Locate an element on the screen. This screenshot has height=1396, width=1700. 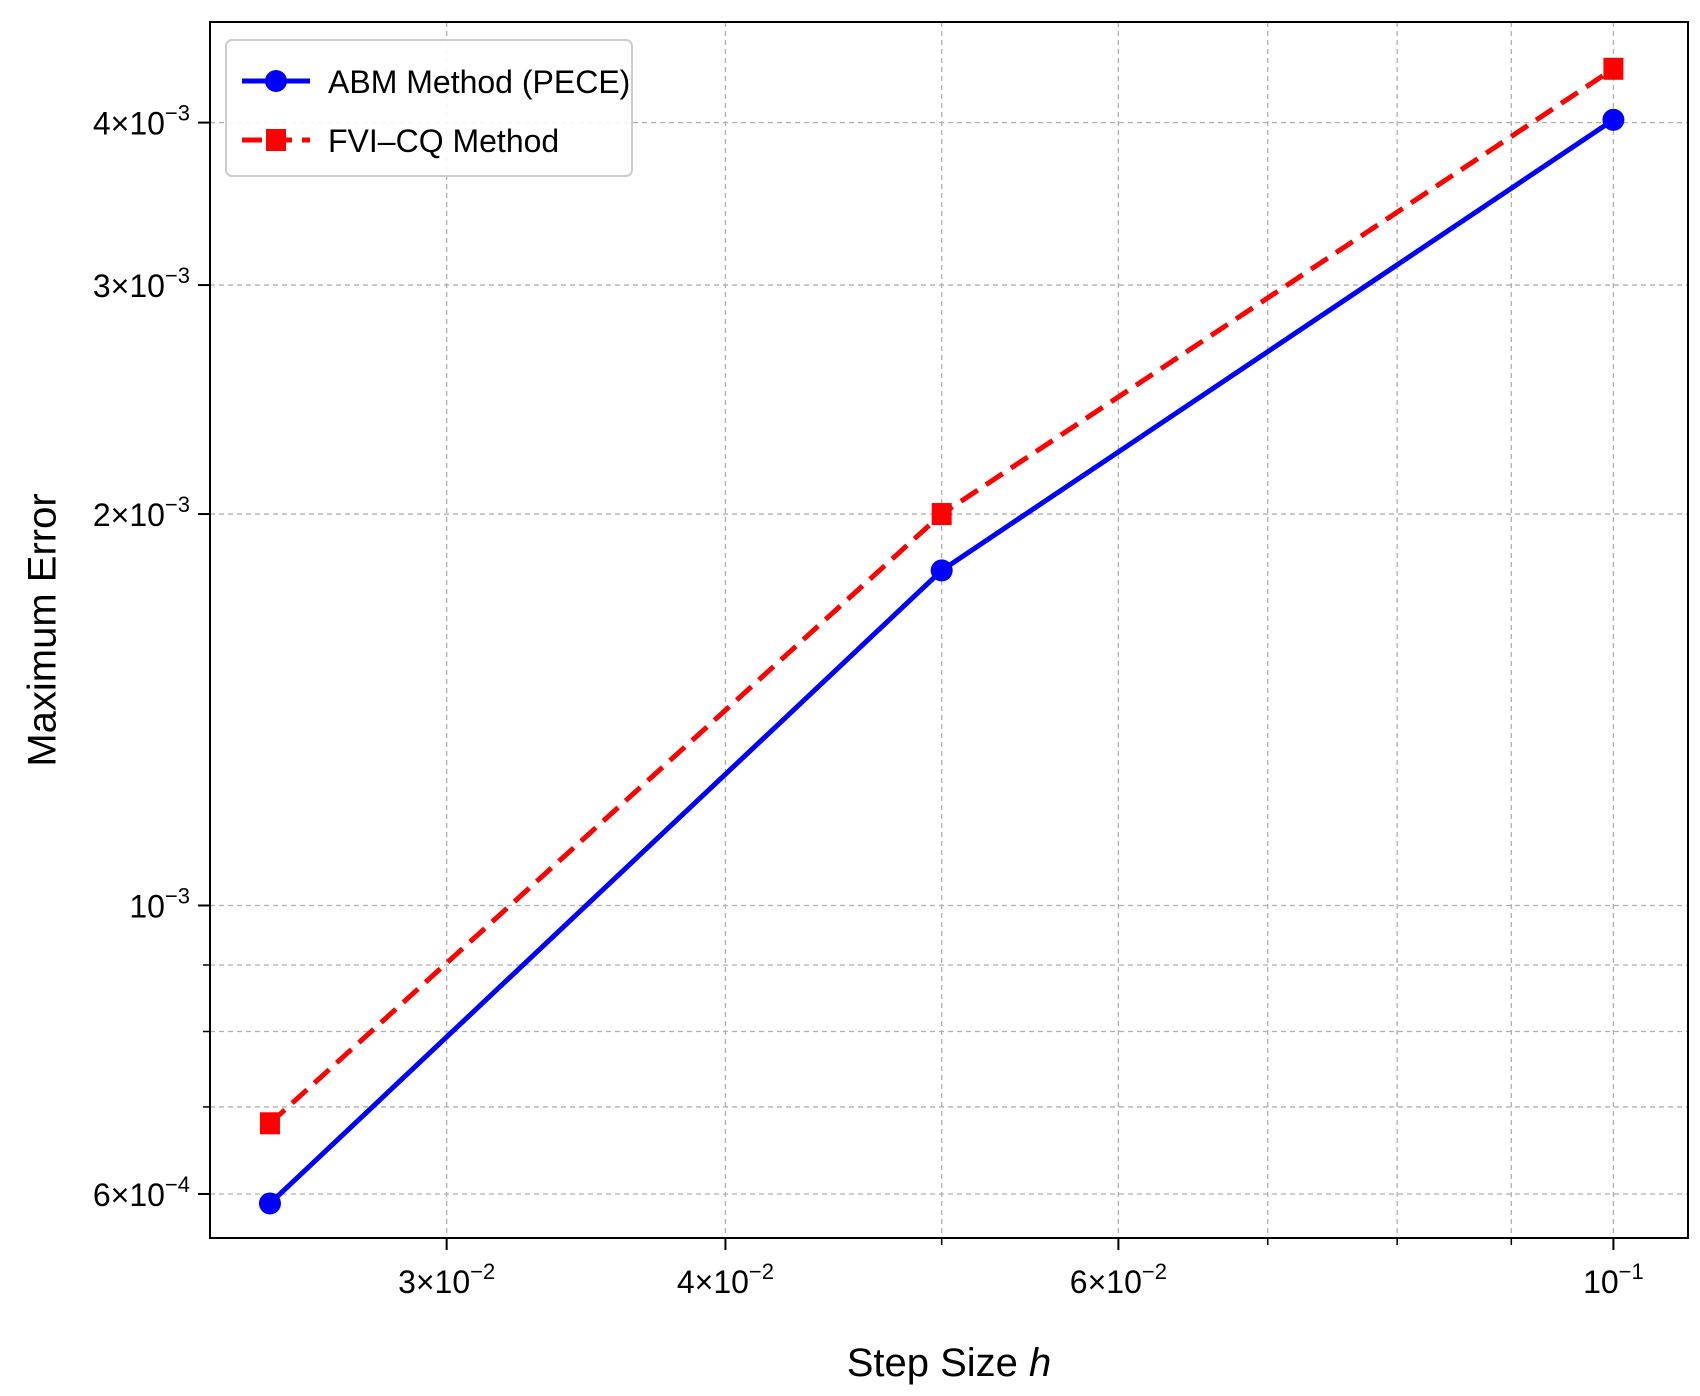
x-axis-label-variable: h is located at coordinates (1040, 1363).